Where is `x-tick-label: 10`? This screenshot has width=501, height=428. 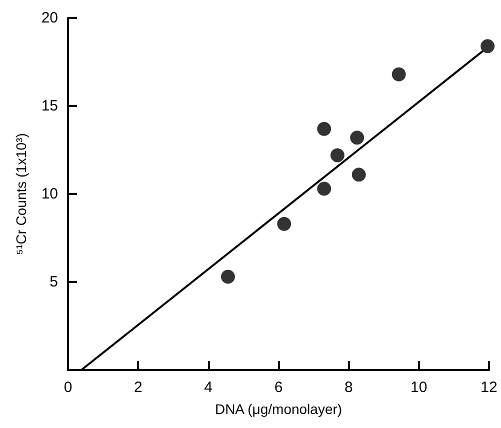
x-tick-label: 10 is located at coordinates (419, 387).